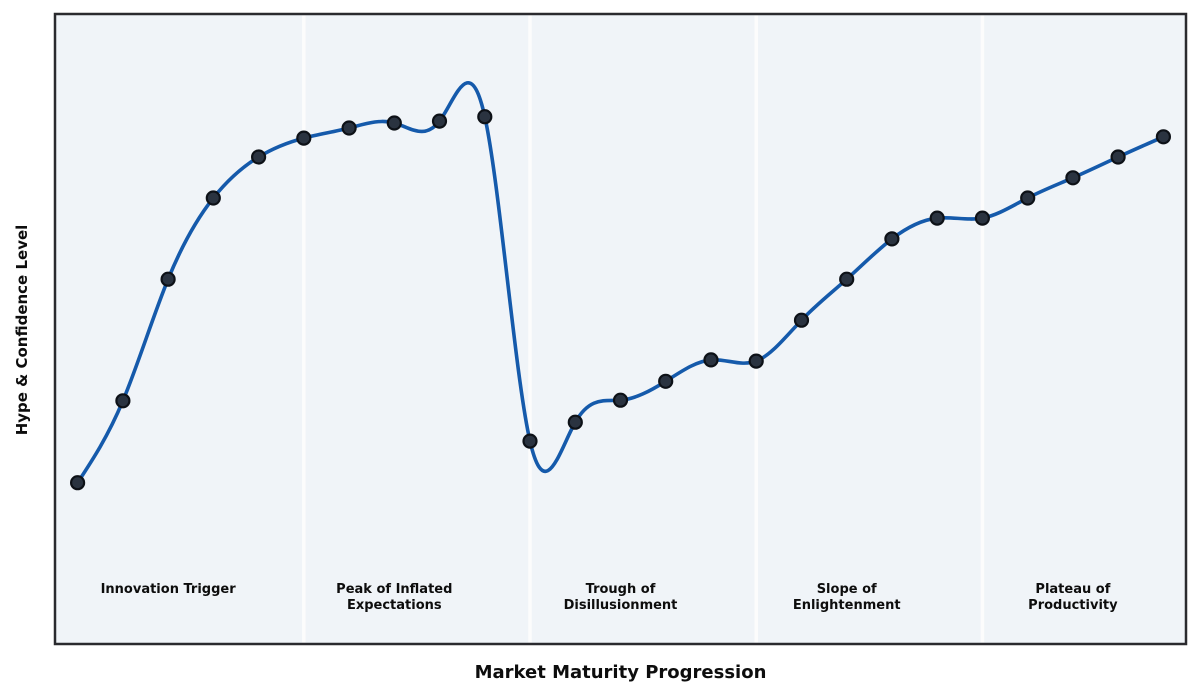 The height and width of the screenshot is (700, 1200). I want to click on phase-label-plateau-of-productivity: Plateau of Productivity, so click(1073, 597).